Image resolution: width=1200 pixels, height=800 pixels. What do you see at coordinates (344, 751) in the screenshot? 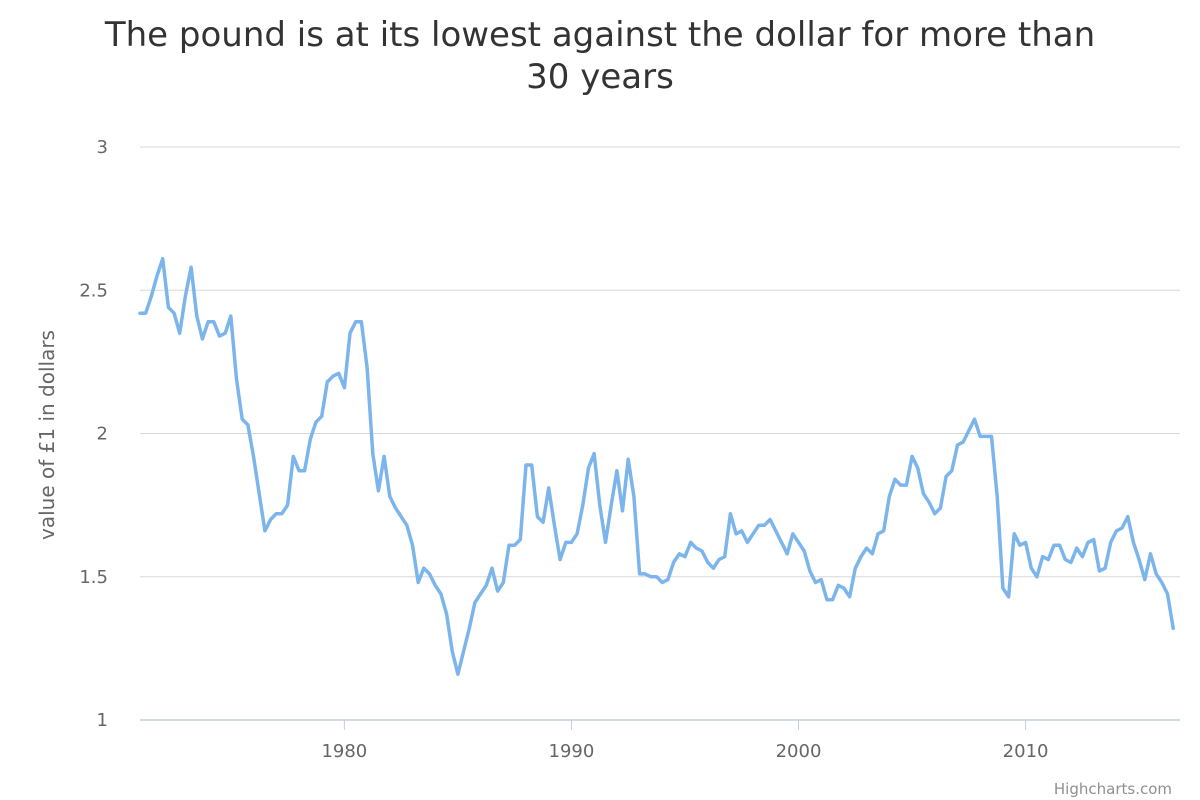
I see `x-tick-label: 1980` at bounding box center [344, 751].